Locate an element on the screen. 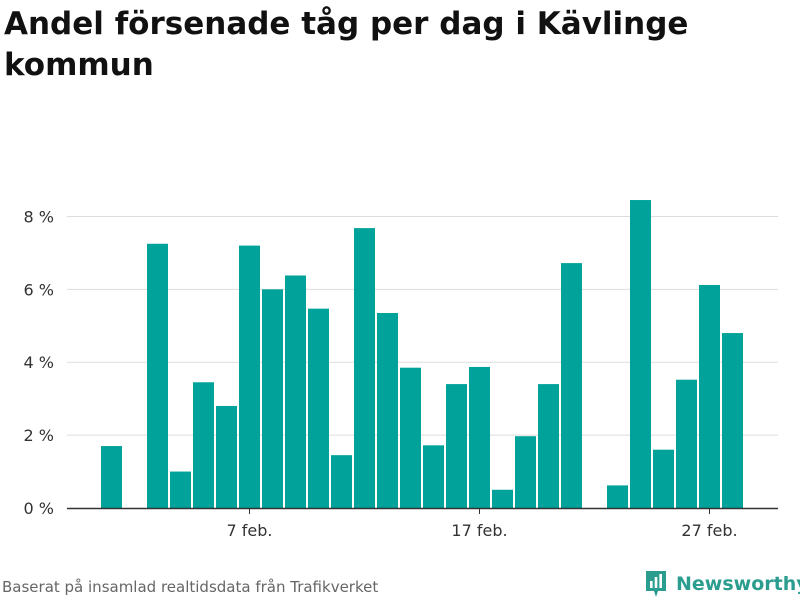  x-tick-label: 27 feb. is located at coordinates (709, 530).